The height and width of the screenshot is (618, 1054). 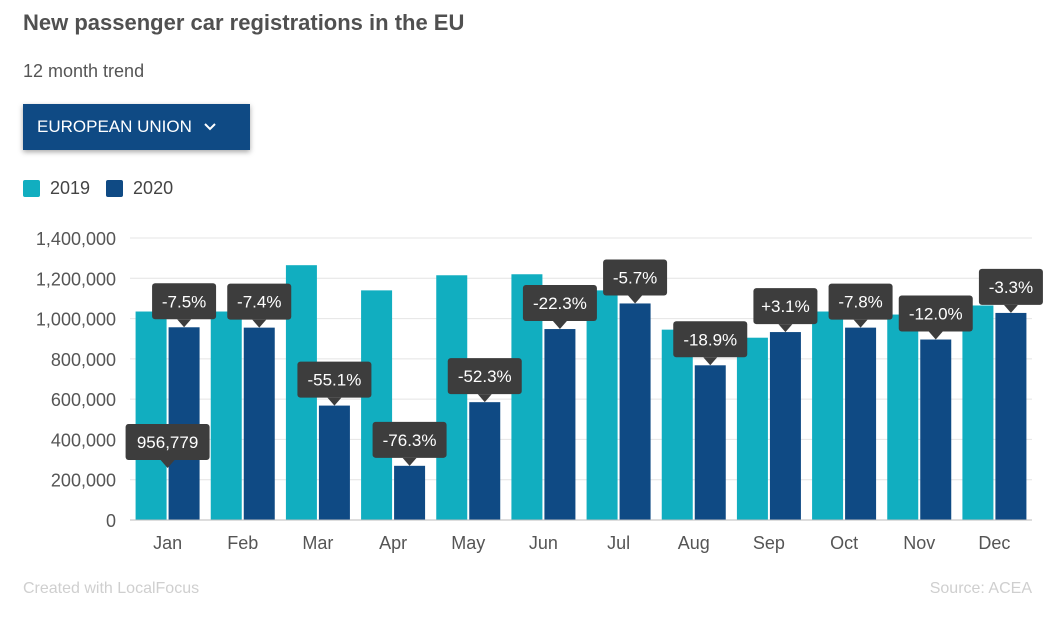 I want to click on y-tick-label: 0, so click(x=111, y=521).